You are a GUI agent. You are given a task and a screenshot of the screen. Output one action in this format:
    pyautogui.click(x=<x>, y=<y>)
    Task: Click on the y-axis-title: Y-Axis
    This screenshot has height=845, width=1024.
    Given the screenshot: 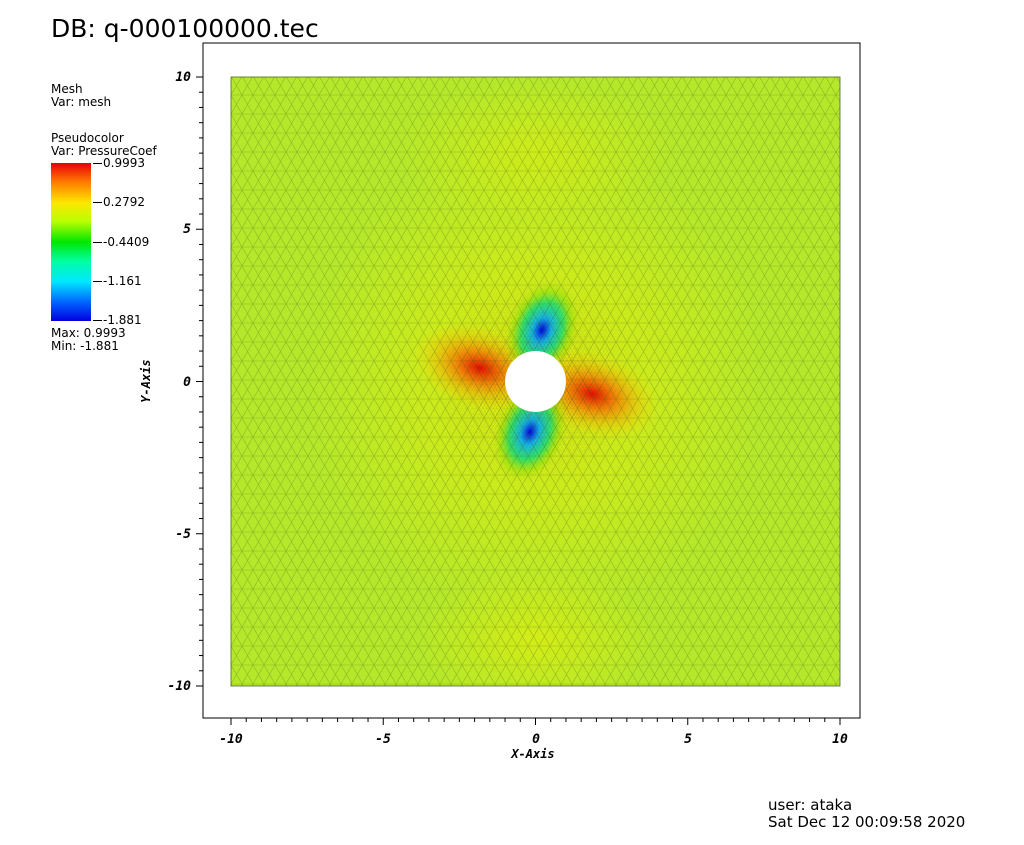 What is the action you would take?
    pyautogui.click(x=146, y=380)
    